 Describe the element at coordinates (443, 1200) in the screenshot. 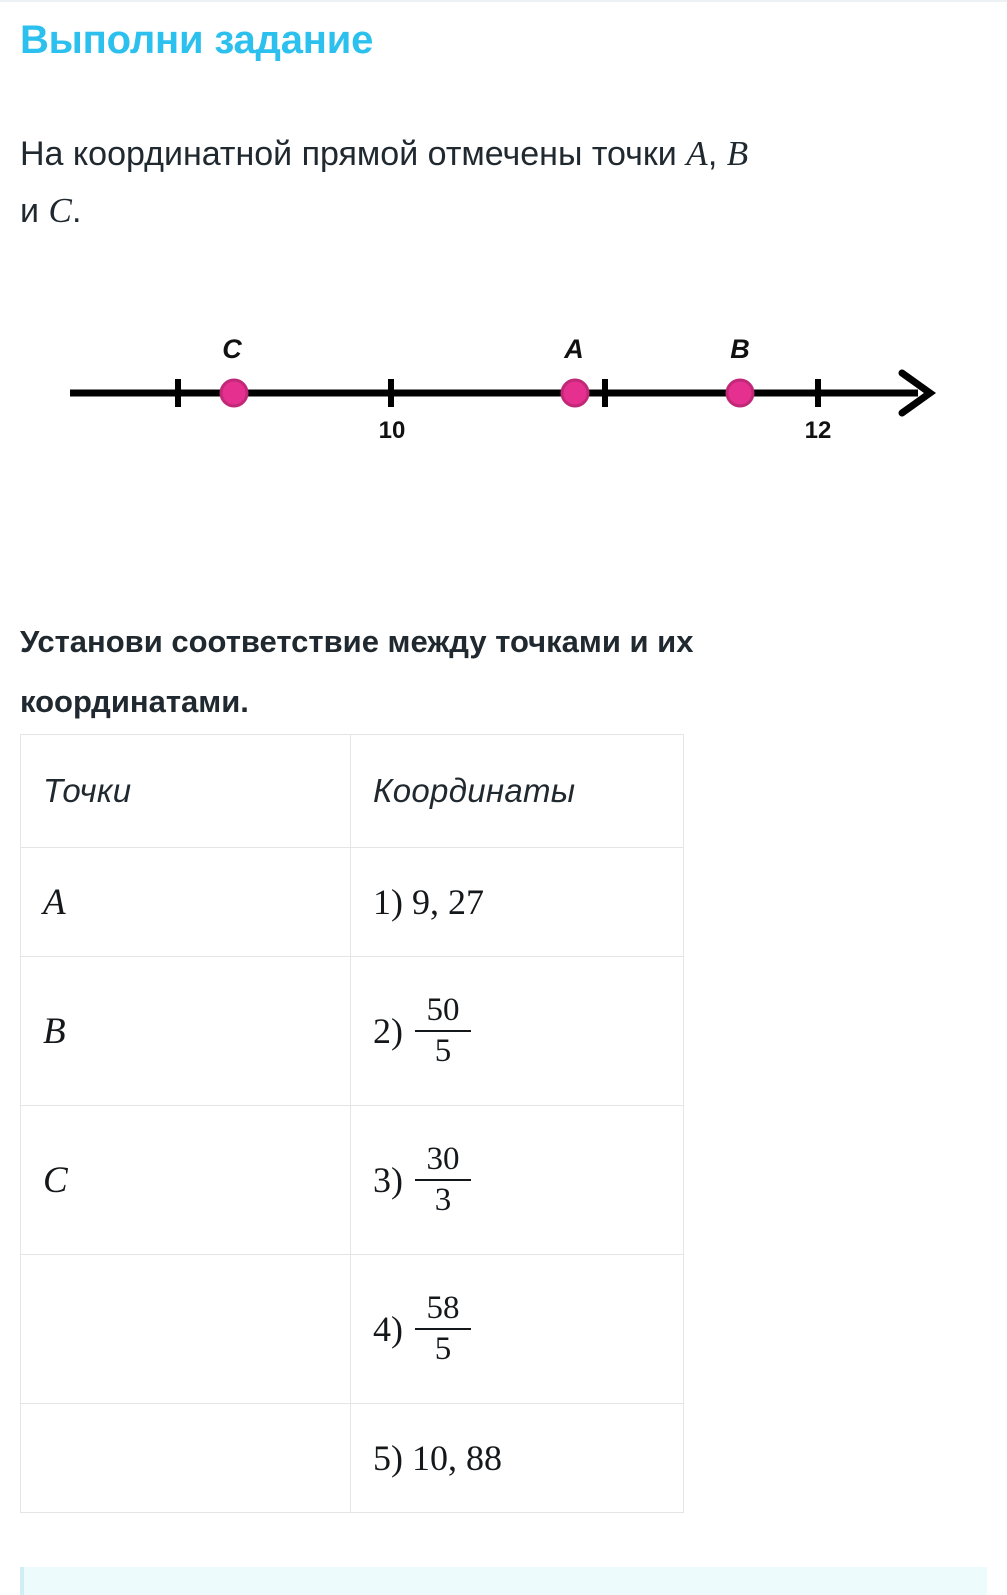

I see `fraction-denominator: 3` at that location.